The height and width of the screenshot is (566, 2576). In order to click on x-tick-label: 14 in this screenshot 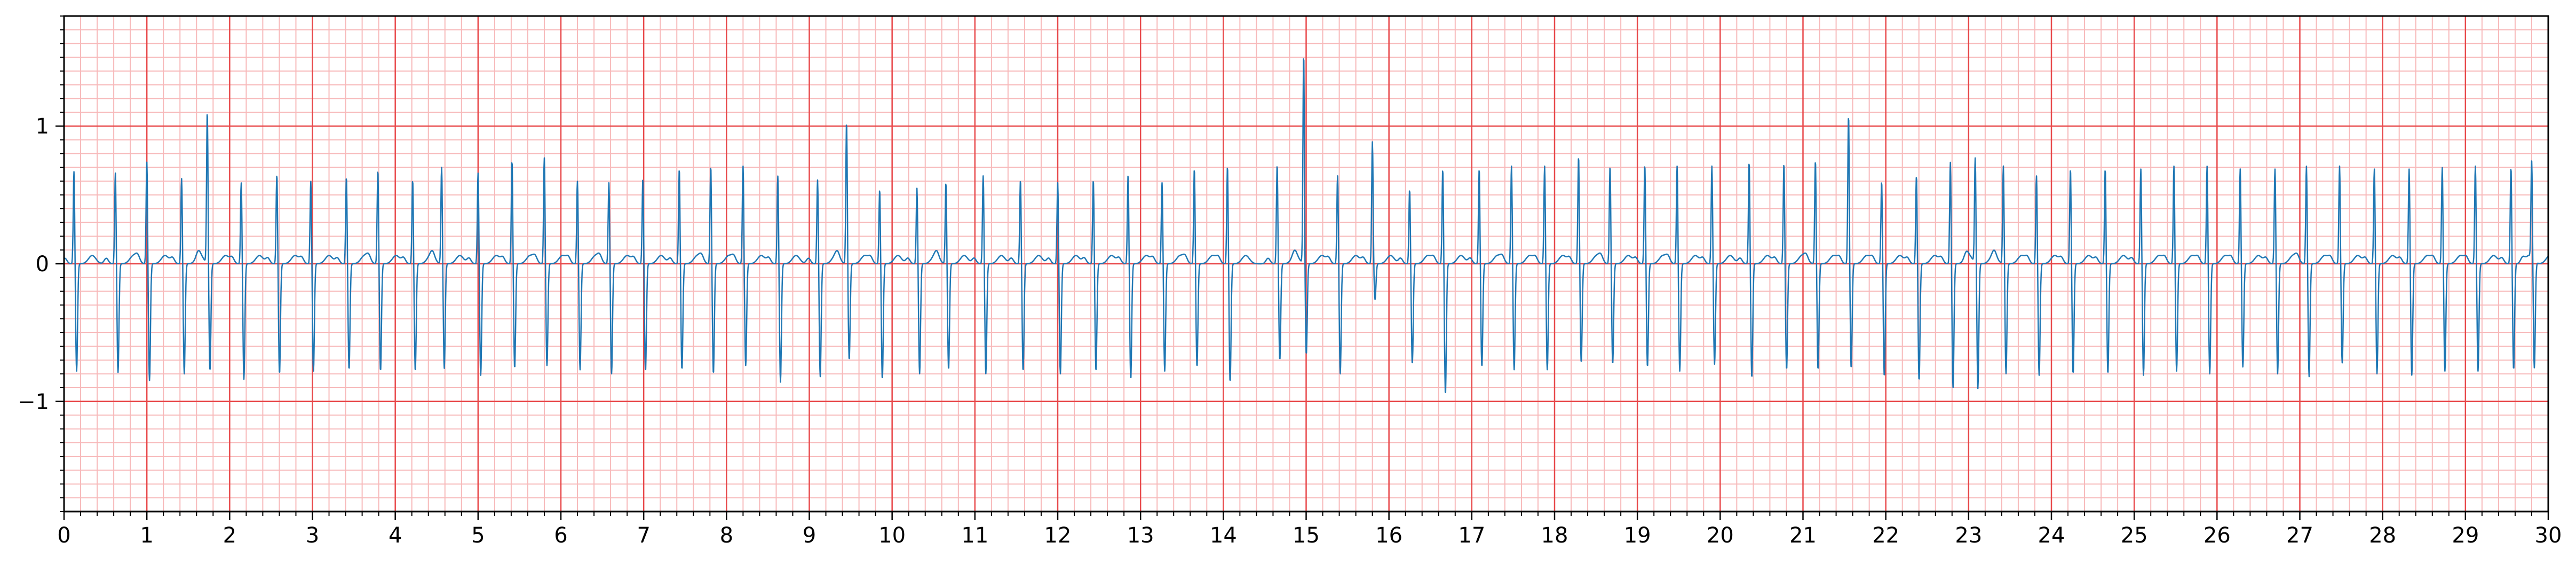, I will do `click(1223, 535)`.